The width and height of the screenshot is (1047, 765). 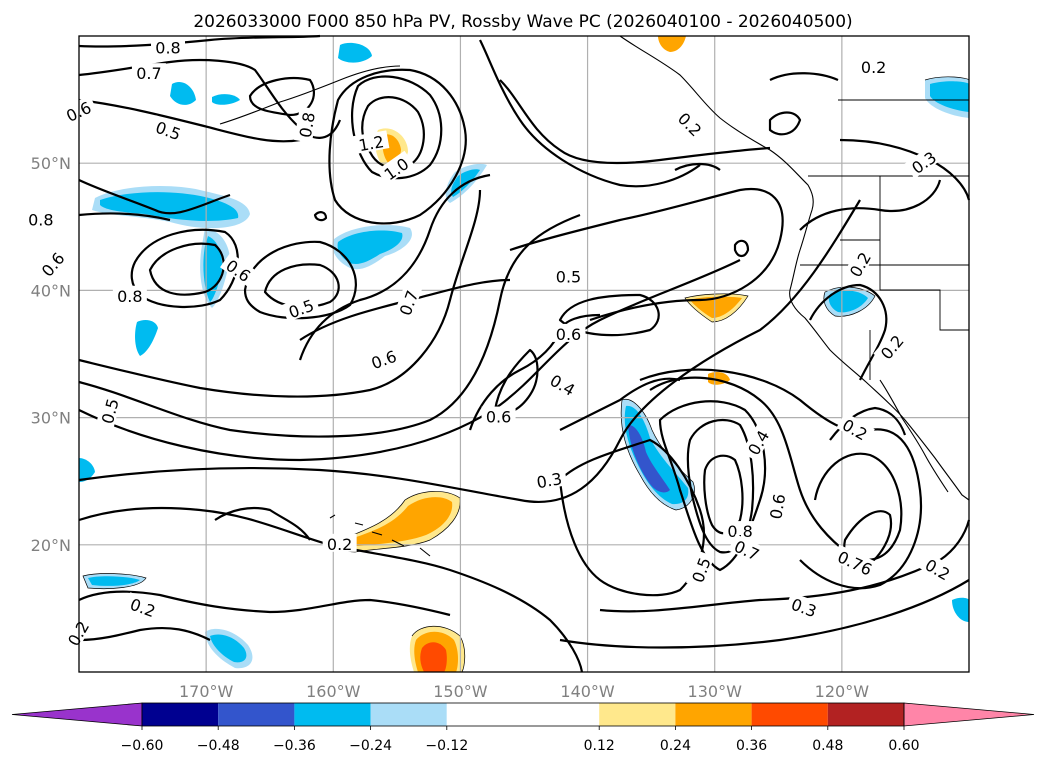 I want to click on aleutians, so click(x=310, y=95).